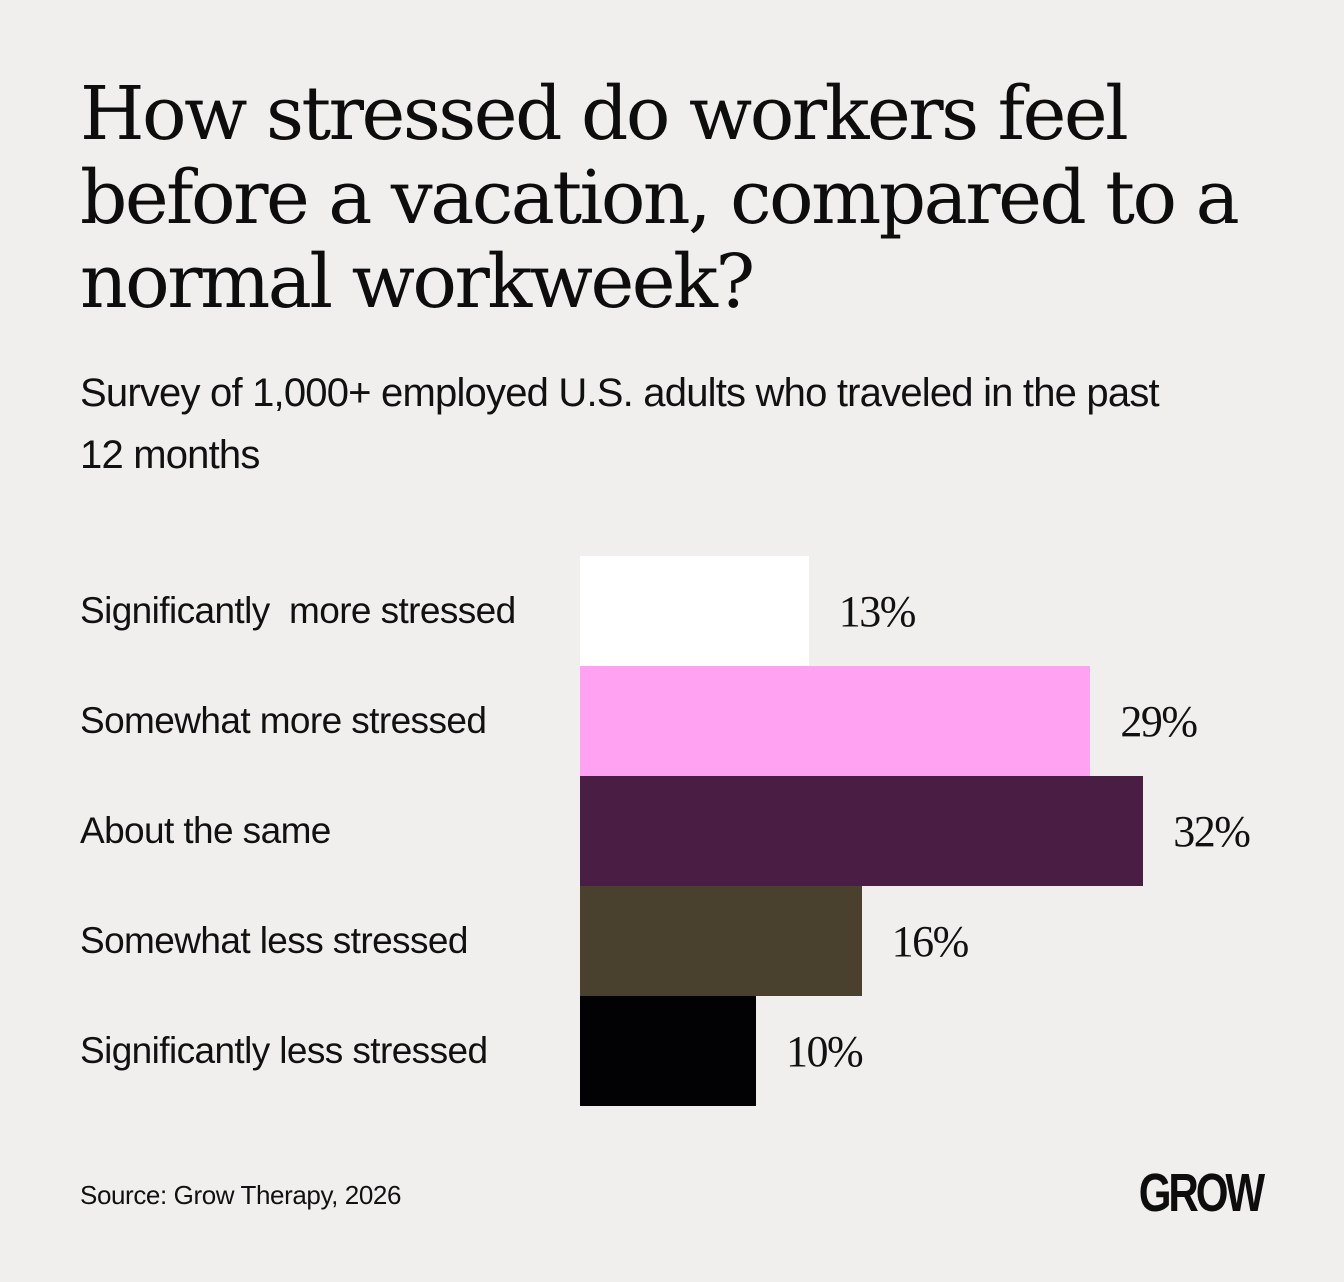 The image size is (1344, 1282). I want to click on category-label: Significantly more stressed, so click(298, 610).